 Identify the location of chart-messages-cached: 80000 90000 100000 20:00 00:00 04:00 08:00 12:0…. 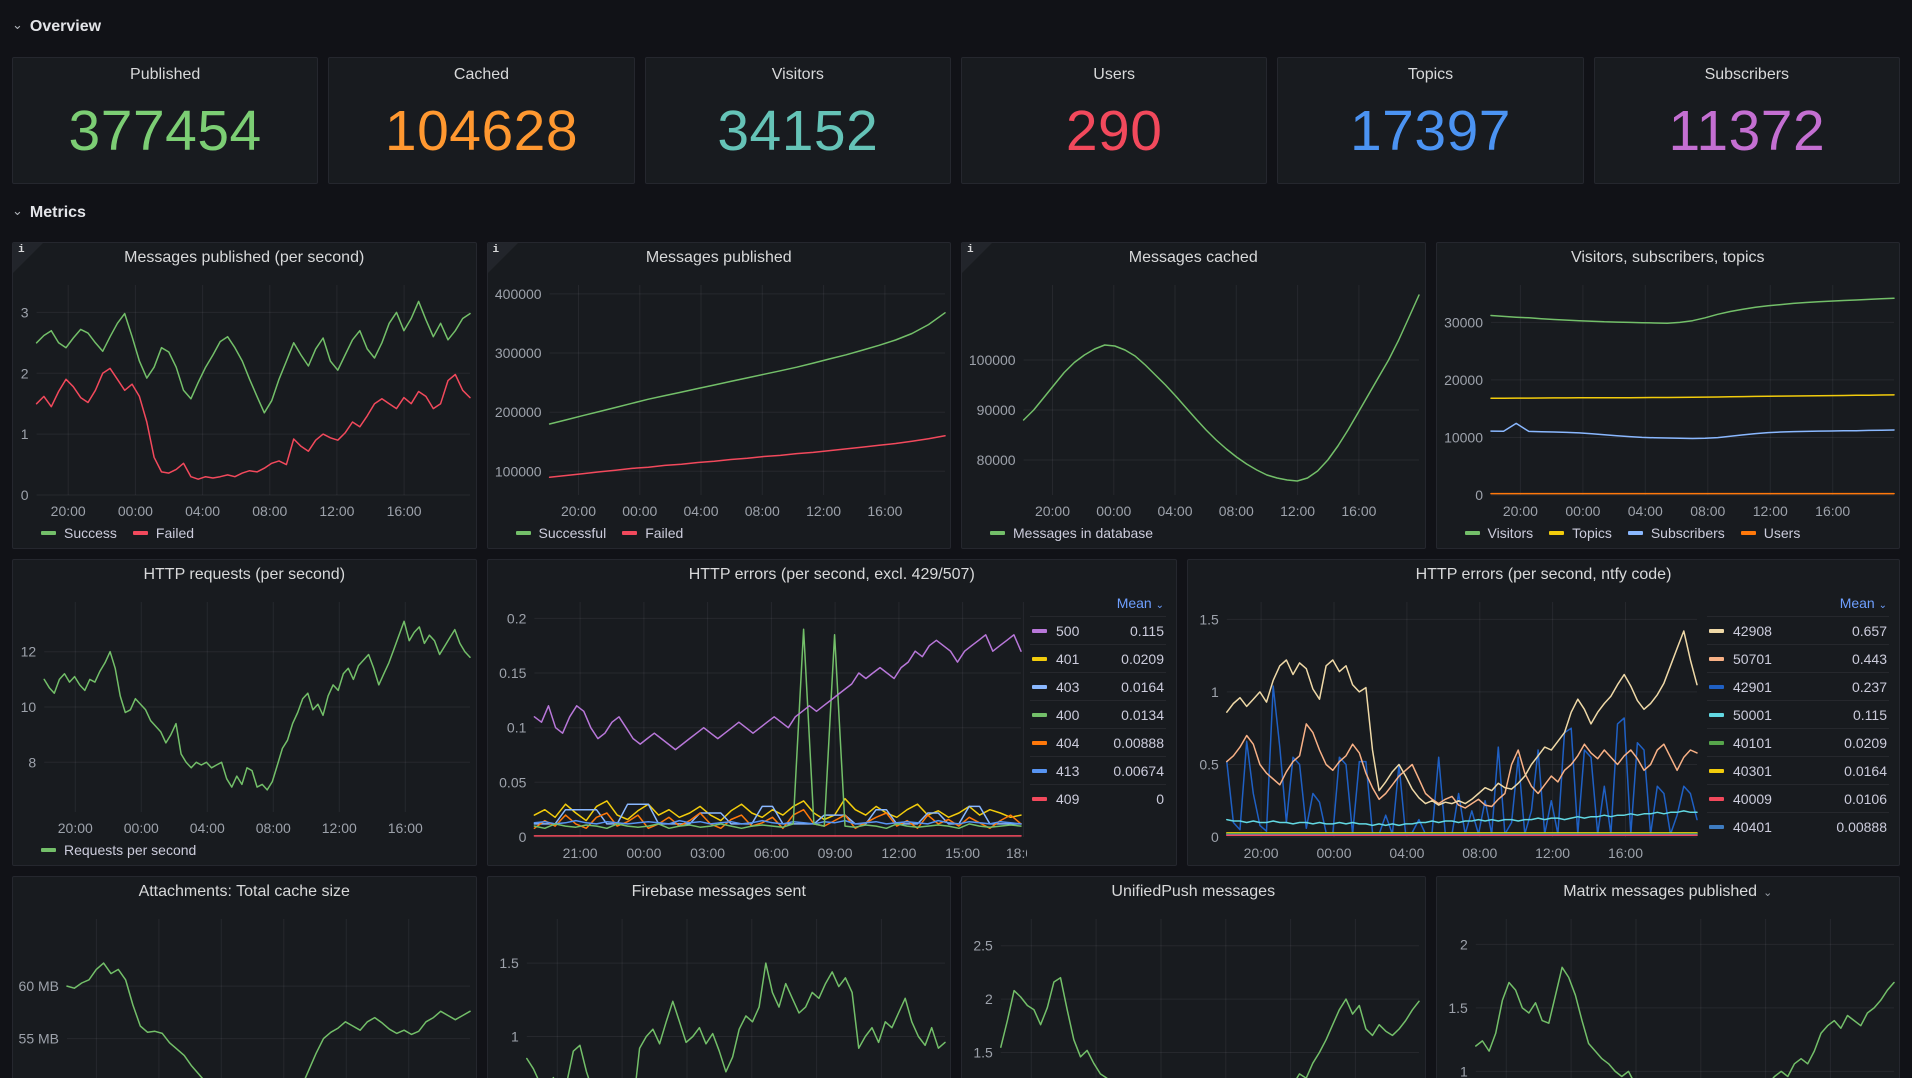
(1193, 398).